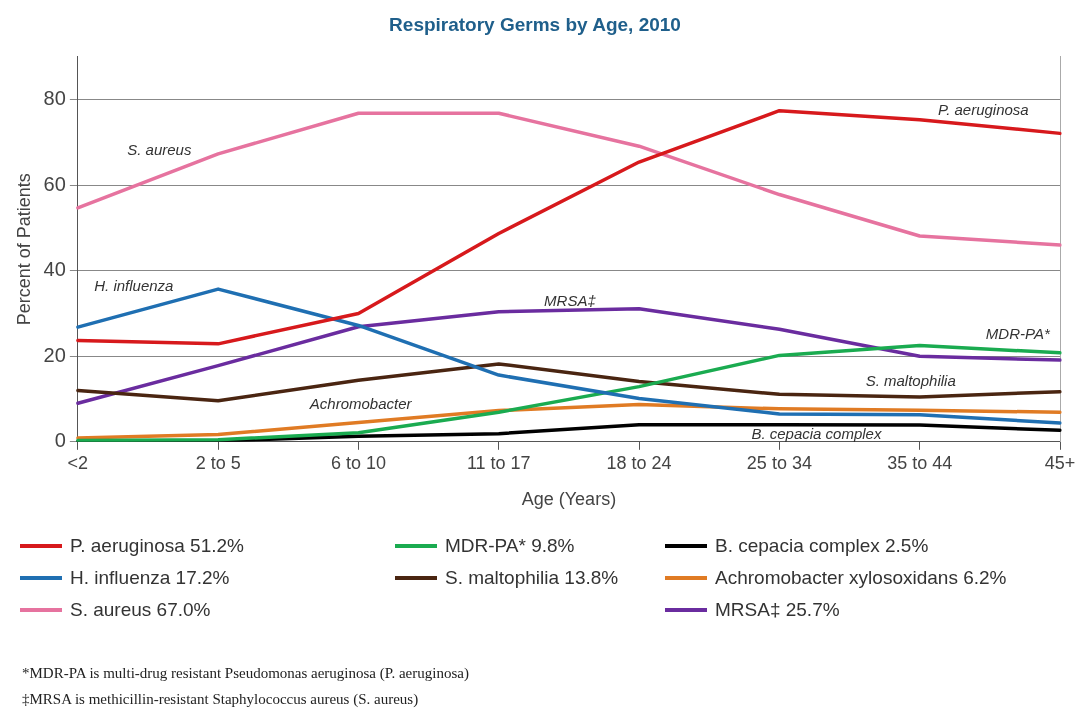  Describe the element at coordinates (159, 150) in the screenshot. I see `annotation: S. aureus` at that location.